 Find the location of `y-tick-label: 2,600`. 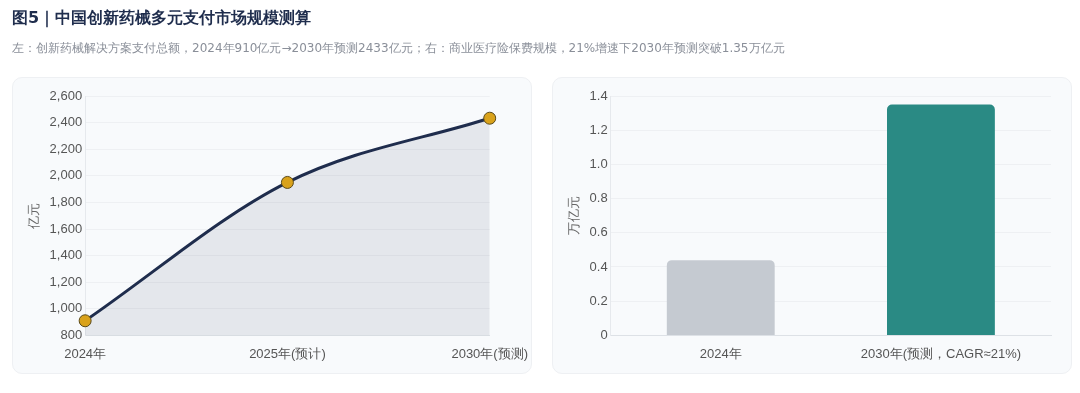

y-tick-label: 2,600 is located at coordinates (66, 95).